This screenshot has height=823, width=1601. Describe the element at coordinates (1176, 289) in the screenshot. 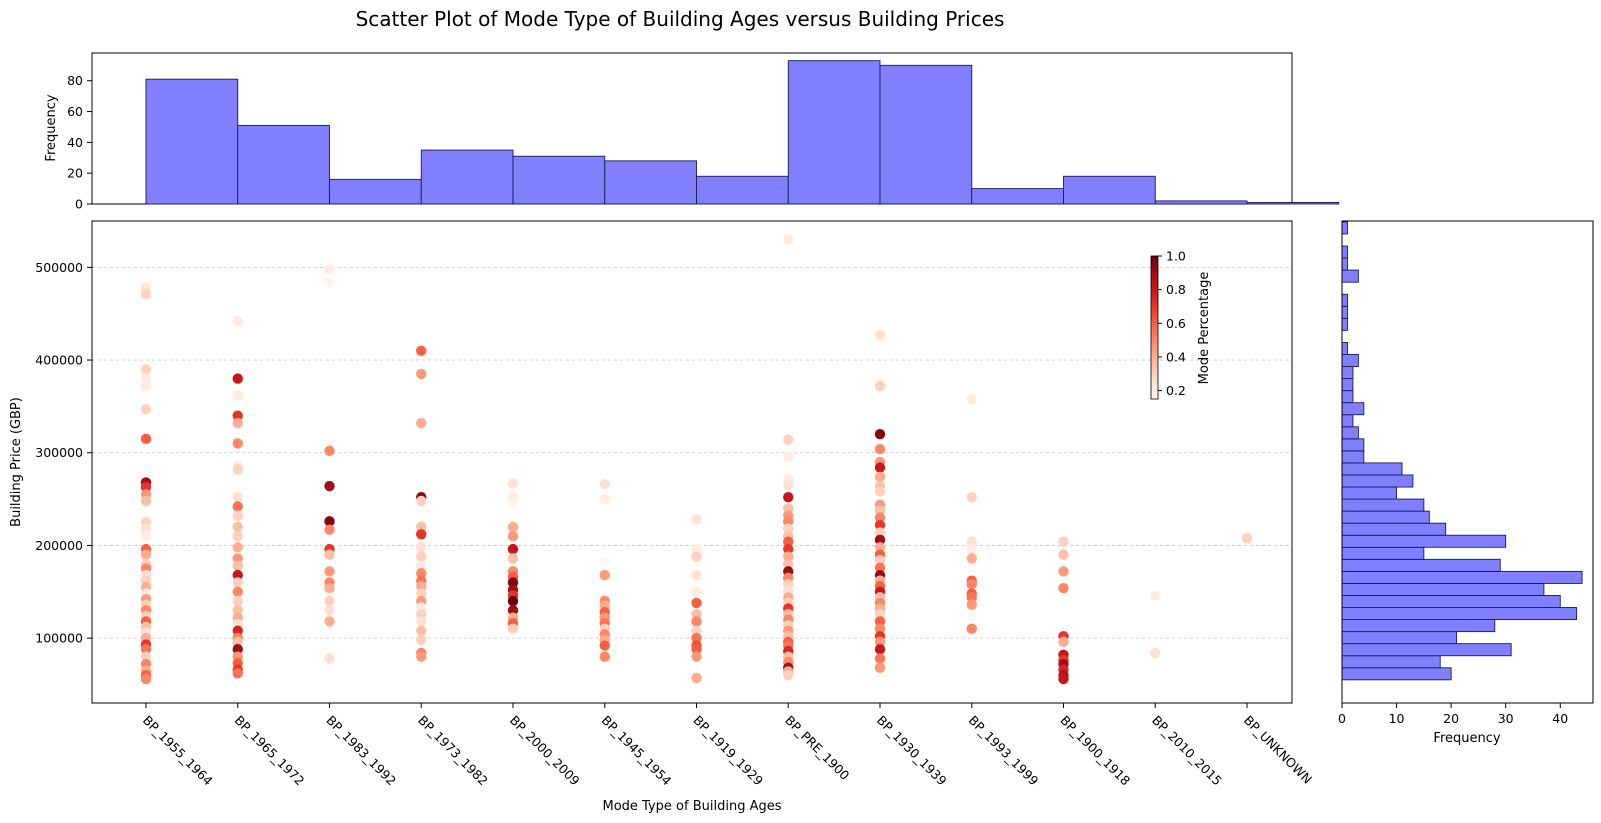

I see `colorbar-tick-label: 0.8` at that location.